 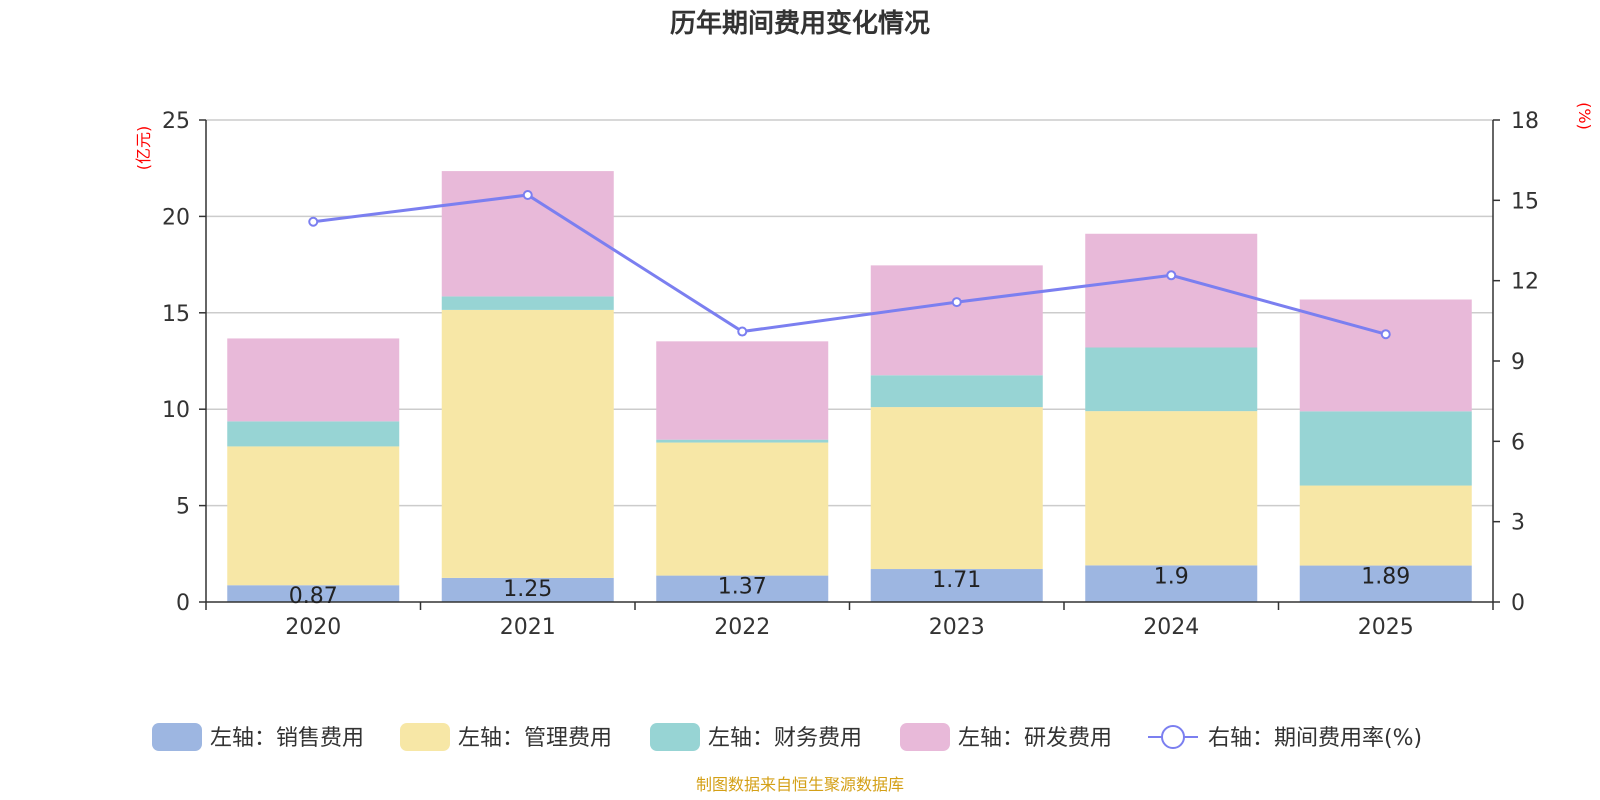 I want to click on bar-segment-s3-2022, so click(x=742, y=390).